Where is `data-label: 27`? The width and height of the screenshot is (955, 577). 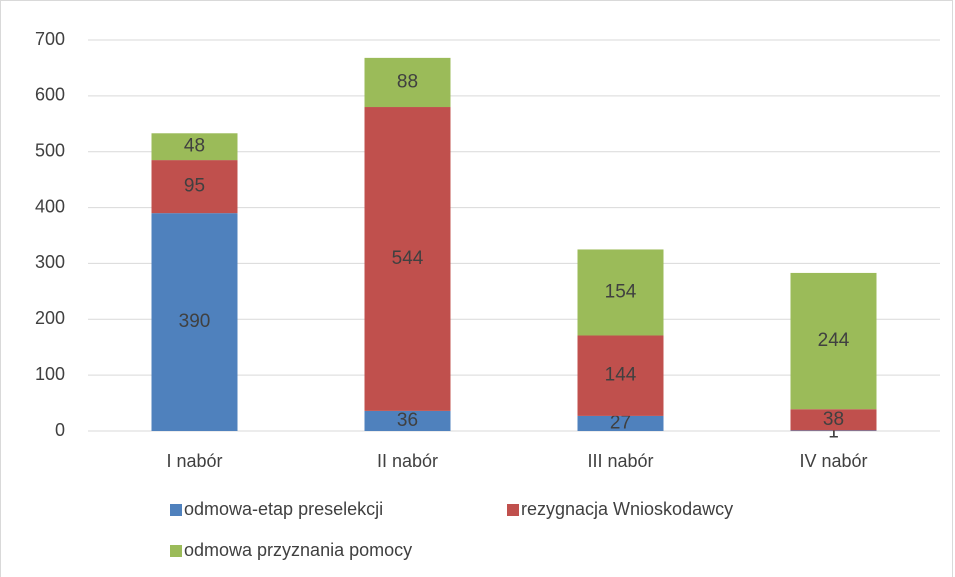 data-label: 27 is located at coordinates (620, 422).